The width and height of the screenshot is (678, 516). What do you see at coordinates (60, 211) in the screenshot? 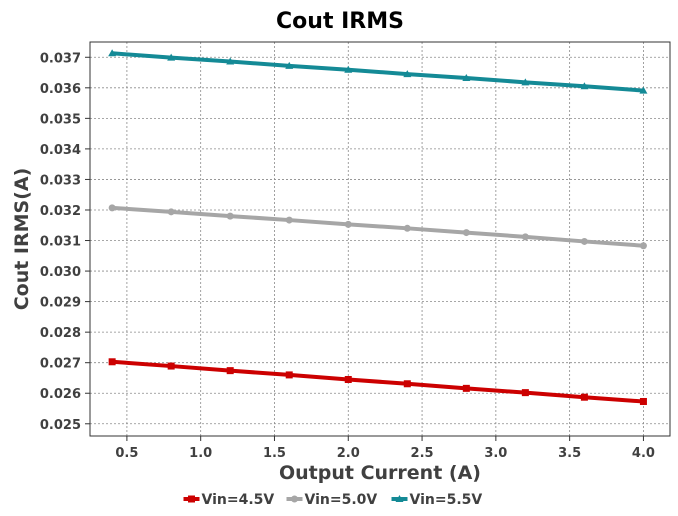
I see `y-tick-label: 0.032` at bounding box center [60, 211].